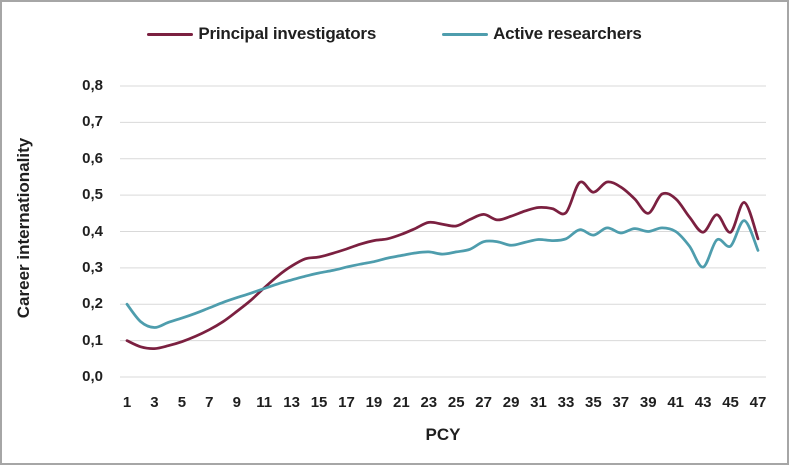 The width and height of the screenshot is (789, 465). I want to click on x-tick-label: 41, so click(676, 402).